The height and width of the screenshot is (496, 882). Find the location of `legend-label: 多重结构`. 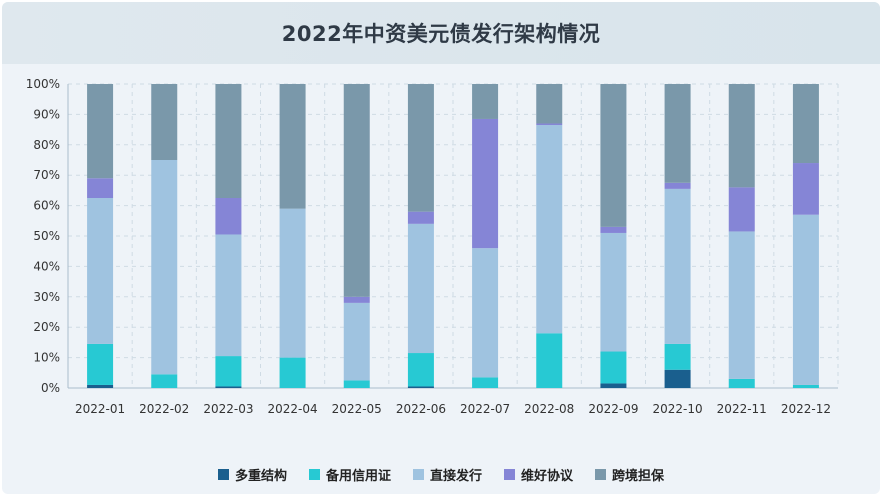

legend-label: 多重结构 is located at coordinates (260, 476).